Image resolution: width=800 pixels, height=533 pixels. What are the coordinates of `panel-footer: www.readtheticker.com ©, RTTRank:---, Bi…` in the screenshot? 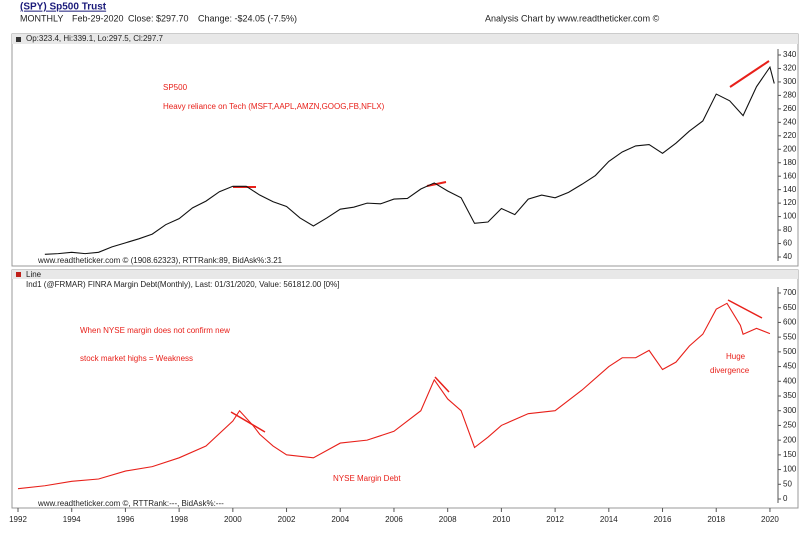 It's located at (130, 503).